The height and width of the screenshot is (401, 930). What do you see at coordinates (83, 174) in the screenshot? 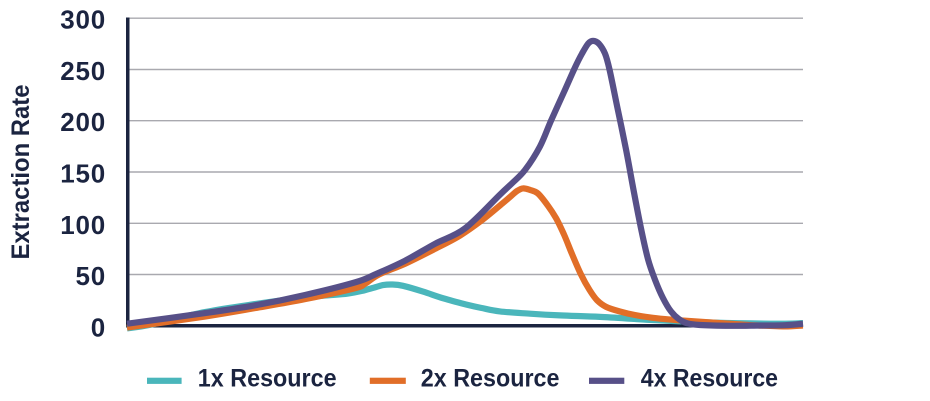
I see `svg-text: 150` at bounding box center [83, 174].